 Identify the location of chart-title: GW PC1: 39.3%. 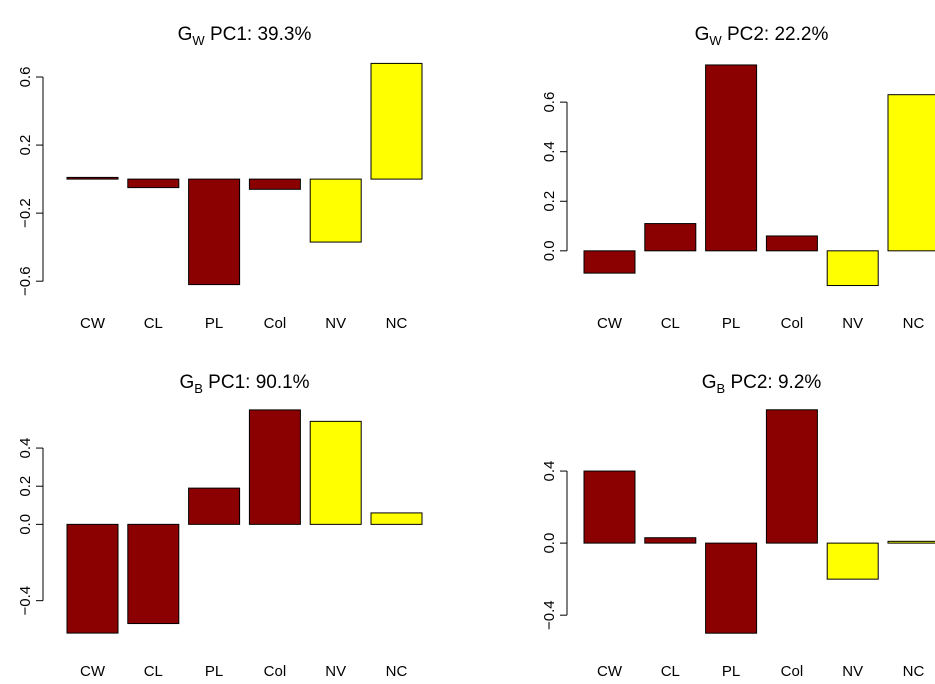
(245, 36).